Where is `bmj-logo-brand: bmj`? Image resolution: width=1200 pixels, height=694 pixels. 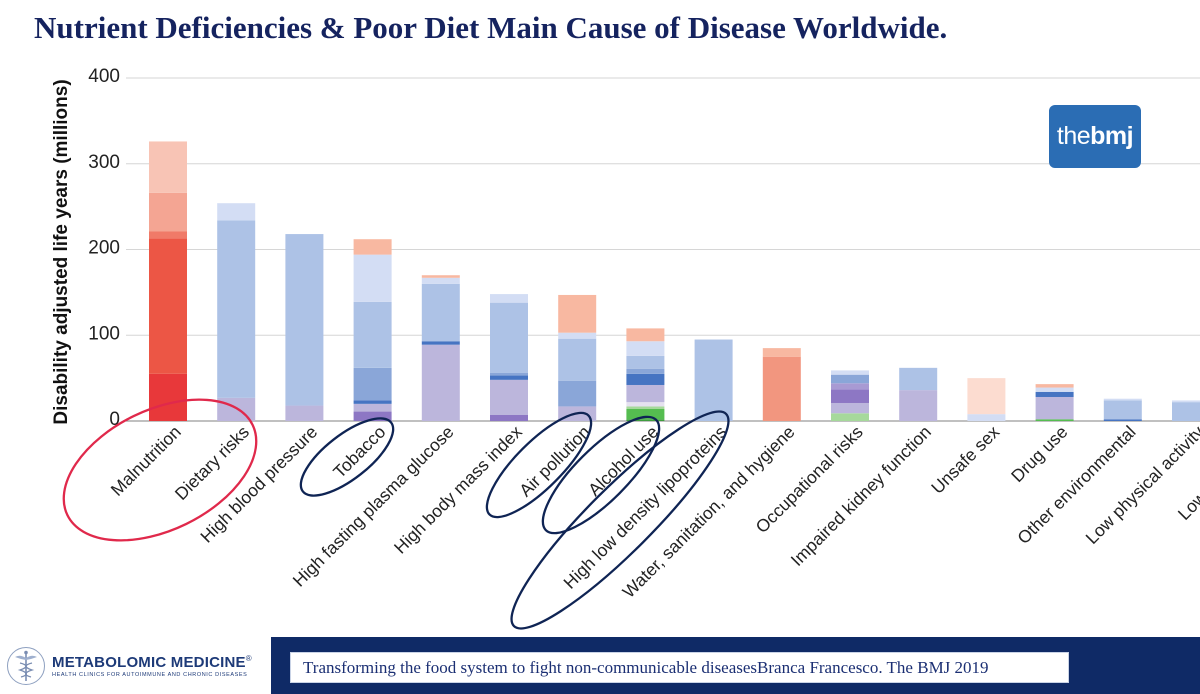 bmj-logo-brand: bmj is located at coordinates (1112, 136).